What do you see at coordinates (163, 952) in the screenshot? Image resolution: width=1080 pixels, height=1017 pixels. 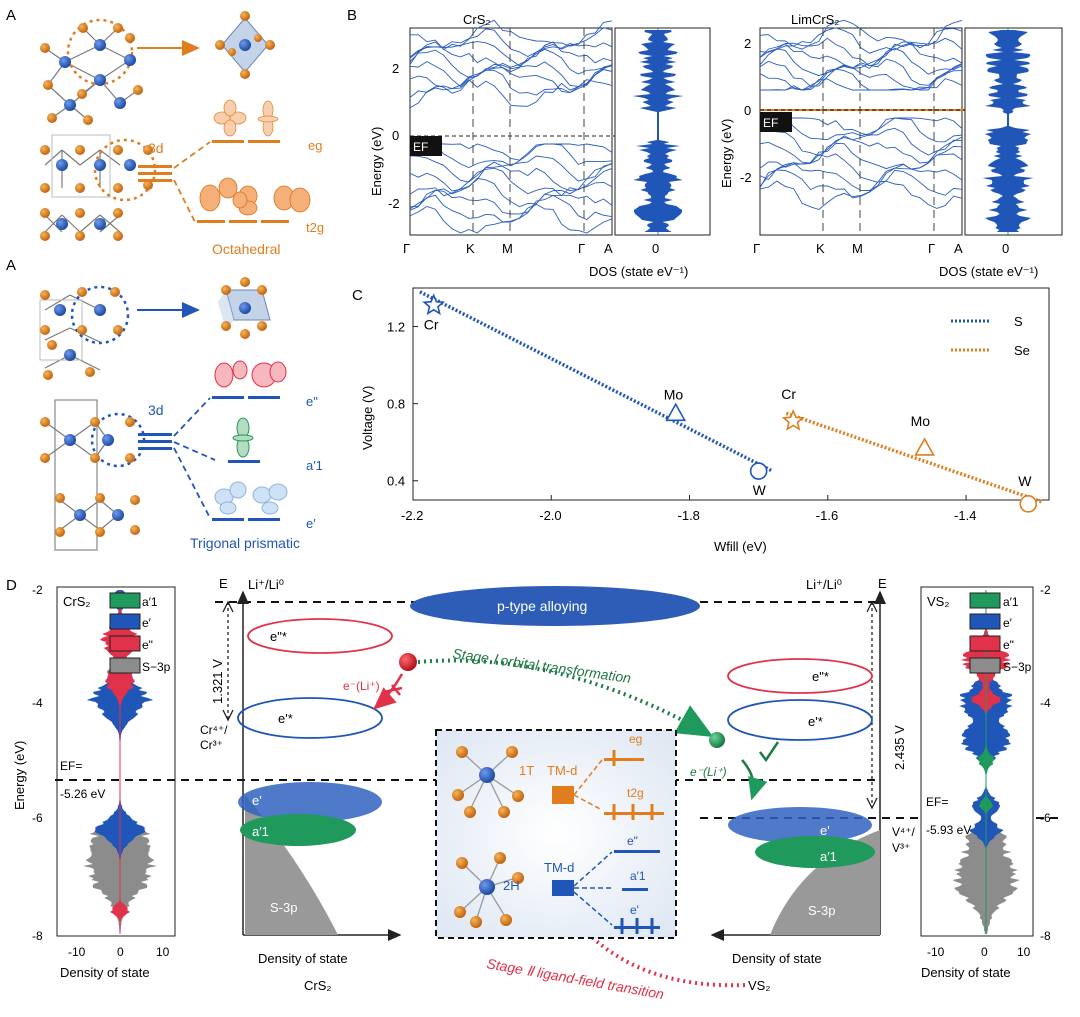 I see `pdos-left-xtick-3: 10` at bounding box center [163, 952].